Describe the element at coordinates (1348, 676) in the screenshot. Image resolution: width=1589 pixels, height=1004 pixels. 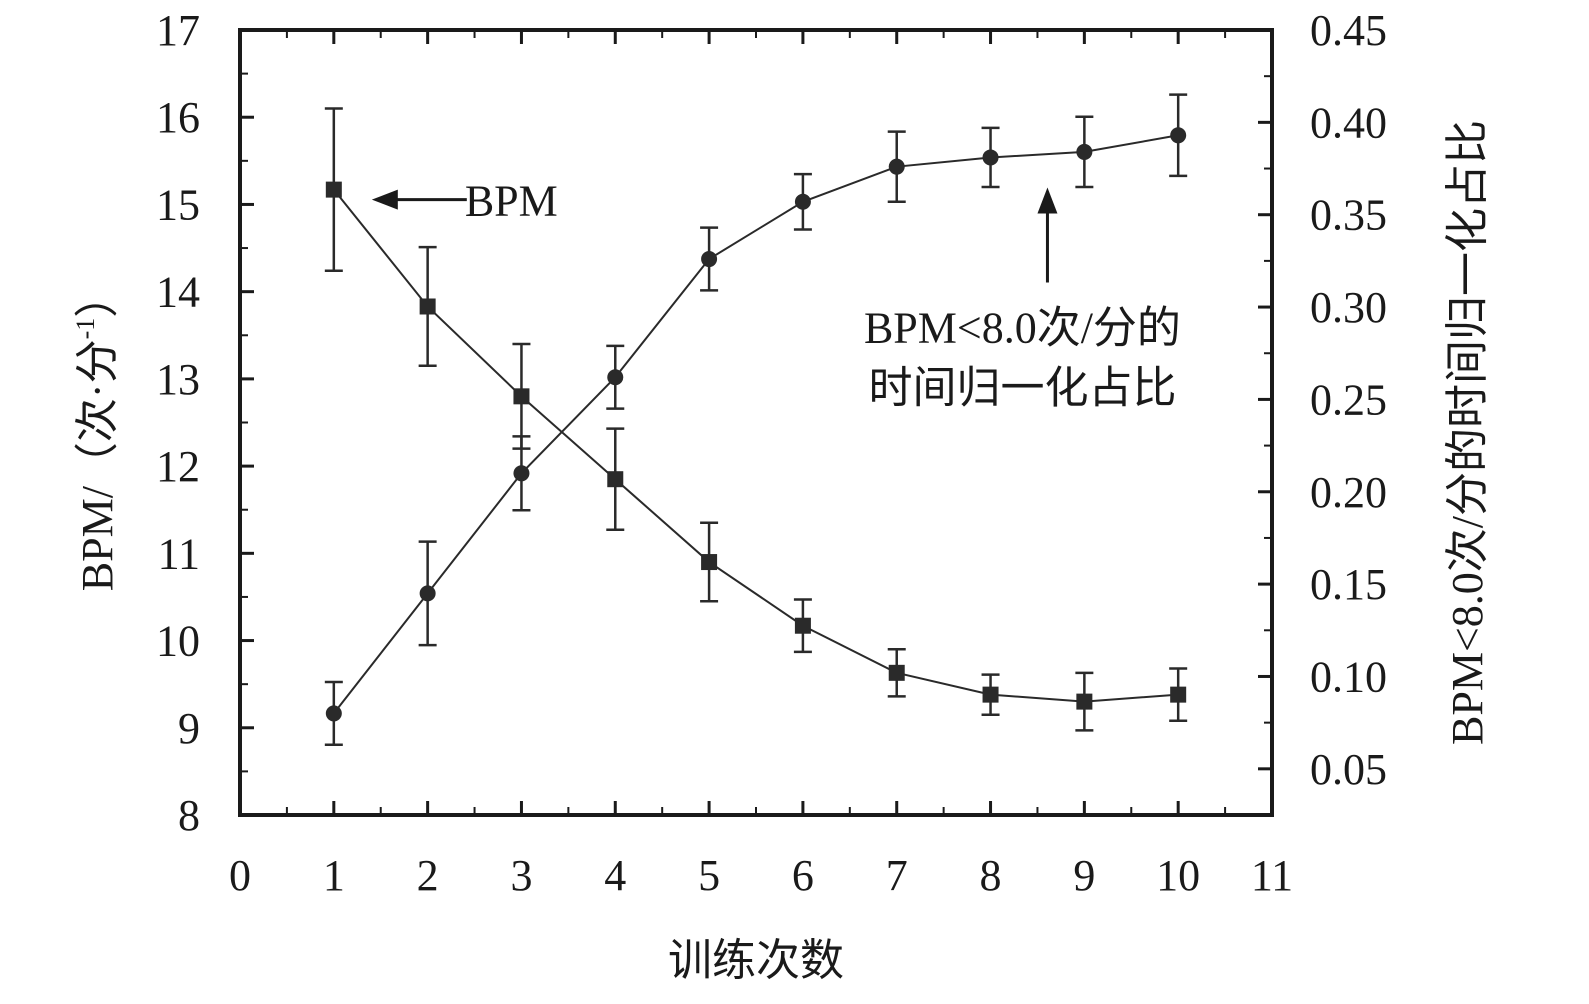
I see `y-right-tick-label: 0.10` at that location.